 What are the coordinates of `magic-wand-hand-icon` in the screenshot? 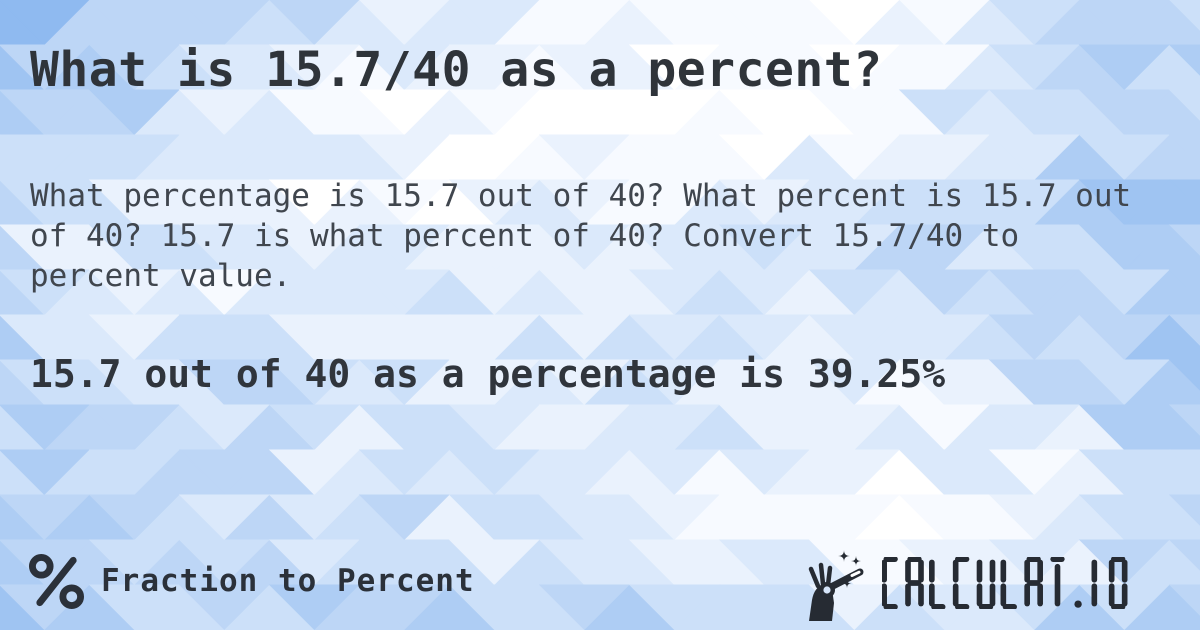 It's located at (834, 583).